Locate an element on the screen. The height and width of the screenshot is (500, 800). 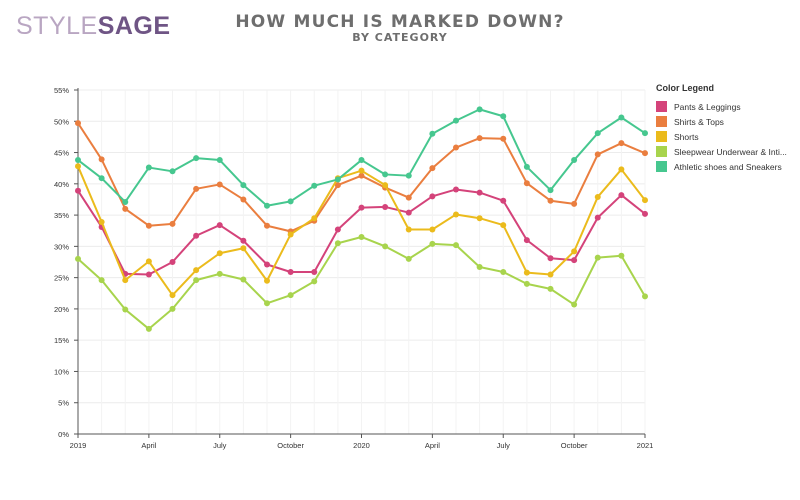
y-tick-label: 20% is located at coordinates (61, 309).